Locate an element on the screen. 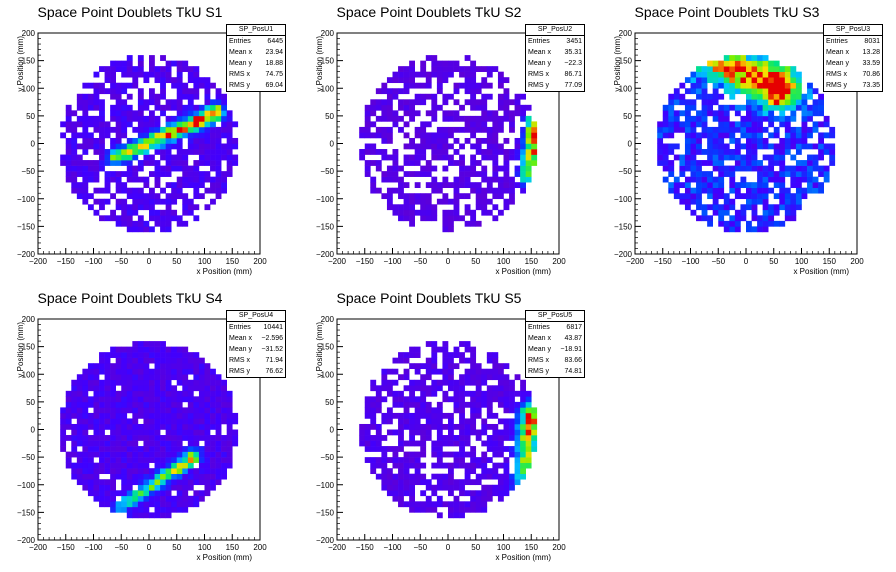 This screenshot has height=572, width=896. x-axis-title: x Position (mm) is located at coordinates (523, 557).